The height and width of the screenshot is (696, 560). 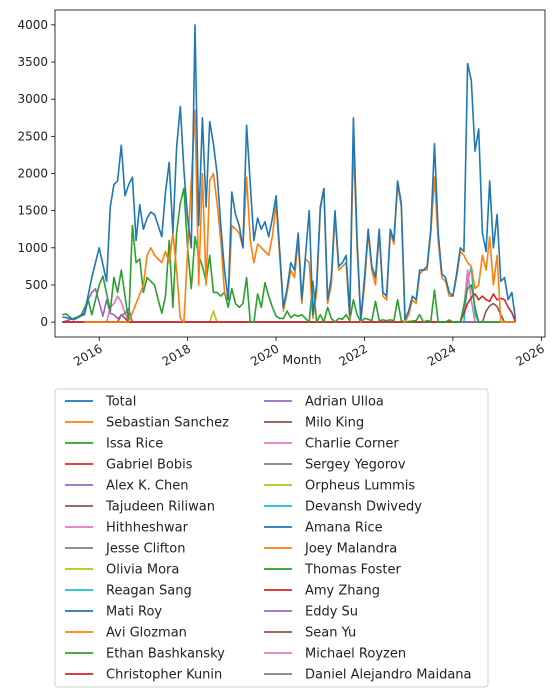 I want to click on y-tick-label: 0, so click(x=44, y=322).